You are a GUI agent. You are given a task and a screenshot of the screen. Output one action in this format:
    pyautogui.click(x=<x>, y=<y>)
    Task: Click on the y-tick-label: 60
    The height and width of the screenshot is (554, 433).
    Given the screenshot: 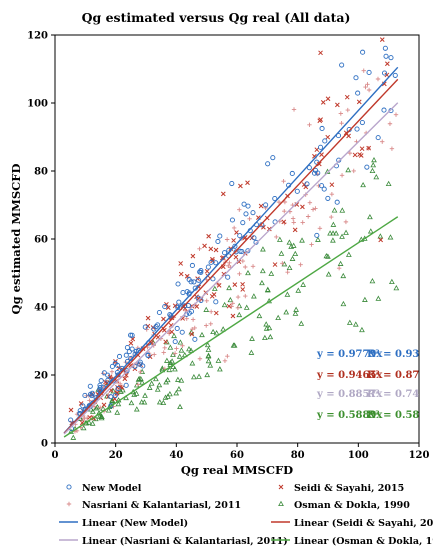 What is the action you would take?
    pyautogui.click(x=41, y=240)
    